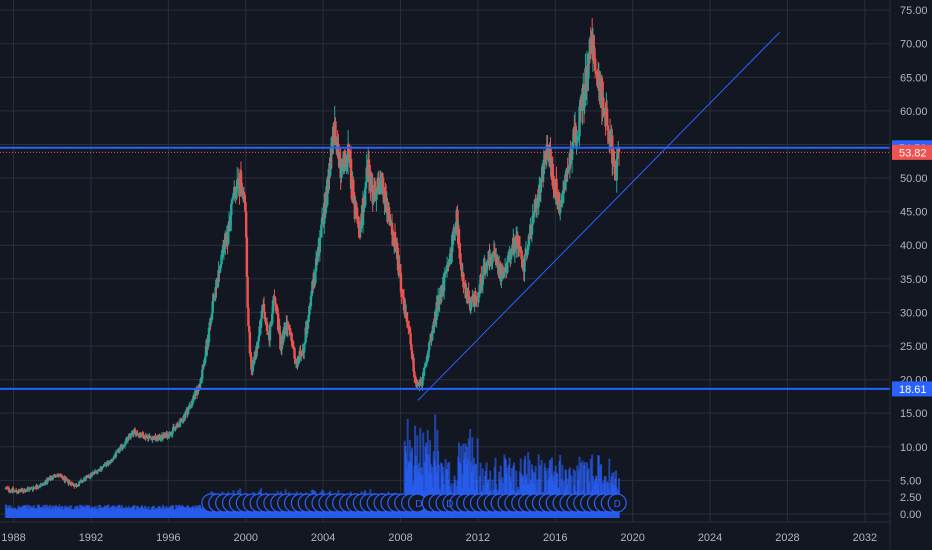  What do you see at coordinates (710, 538) in the screenshot?
I see `x-tick-label: 2024` at bounding box center [710, 538].